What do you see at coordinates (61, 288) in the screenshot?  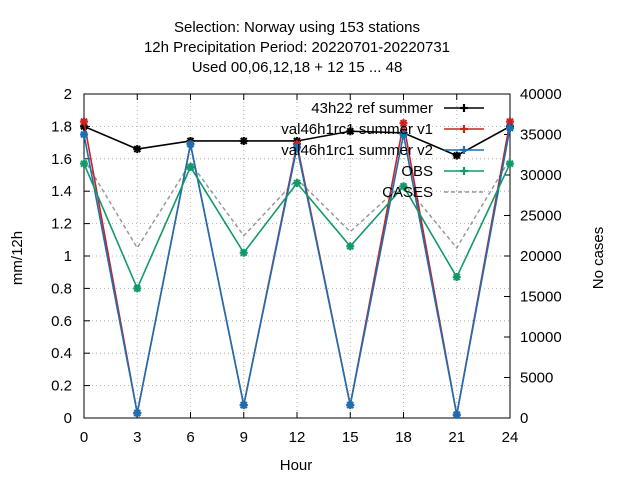 I see `y-tick-label: 0.8` at bounding box center [61, 288].